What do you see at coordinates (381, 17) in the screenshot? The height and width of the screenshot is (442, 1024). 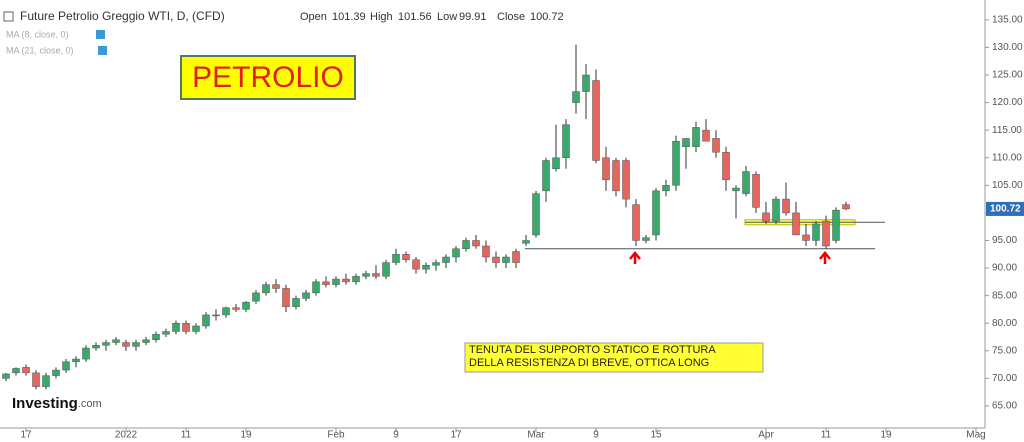 I see `ohlc-label: High` at bounding box center [381, 17].